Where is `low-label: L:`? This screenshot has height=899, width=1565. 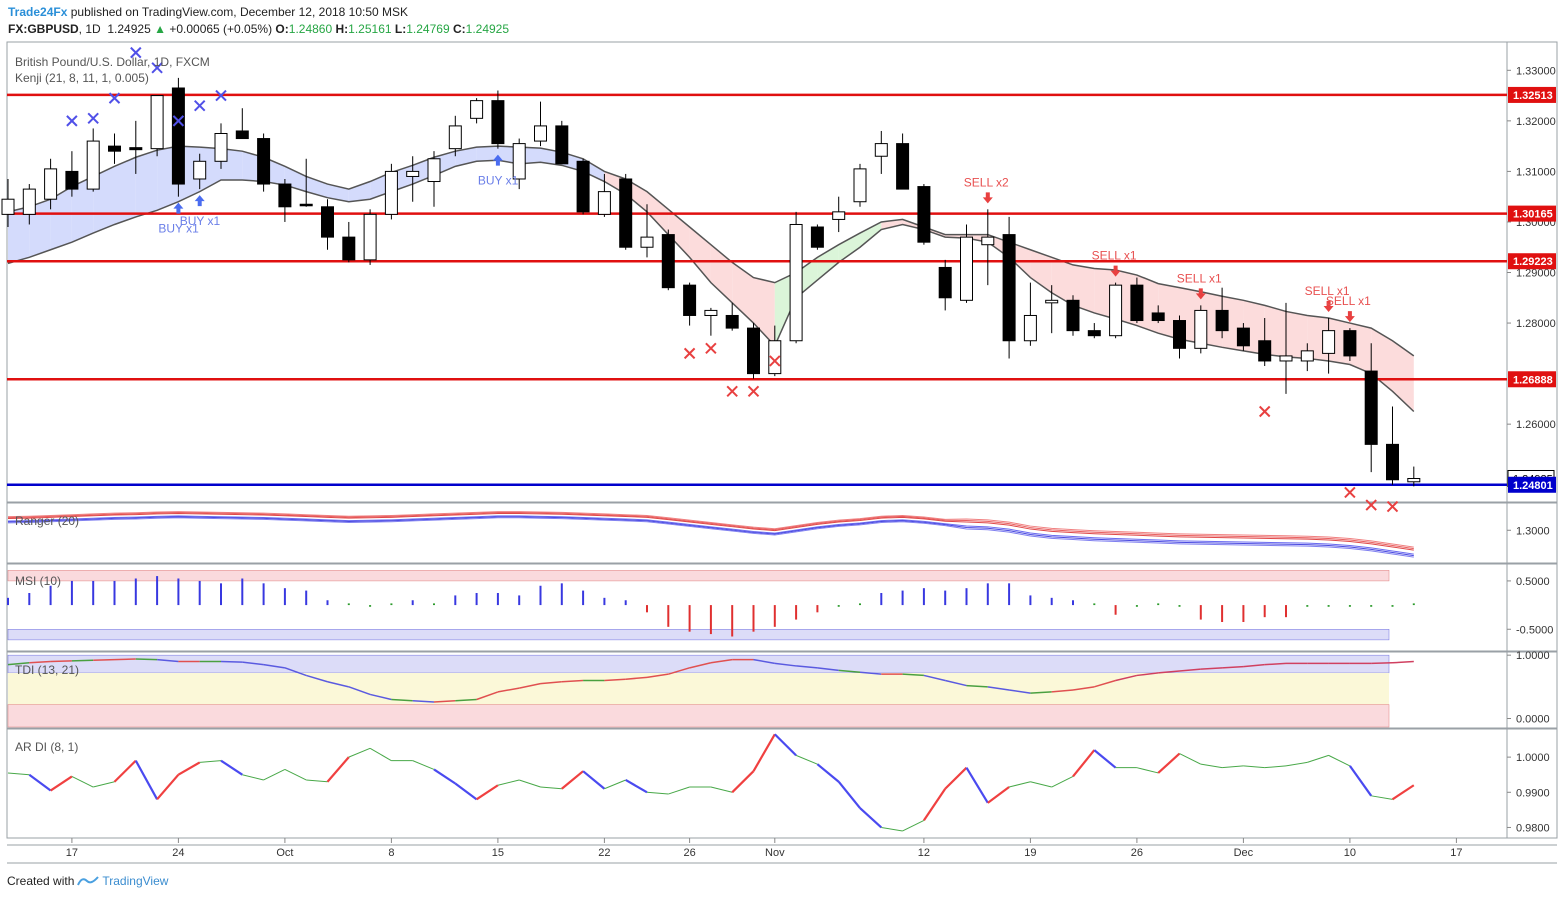
low-label: L: is located at coordinates (400, 29).